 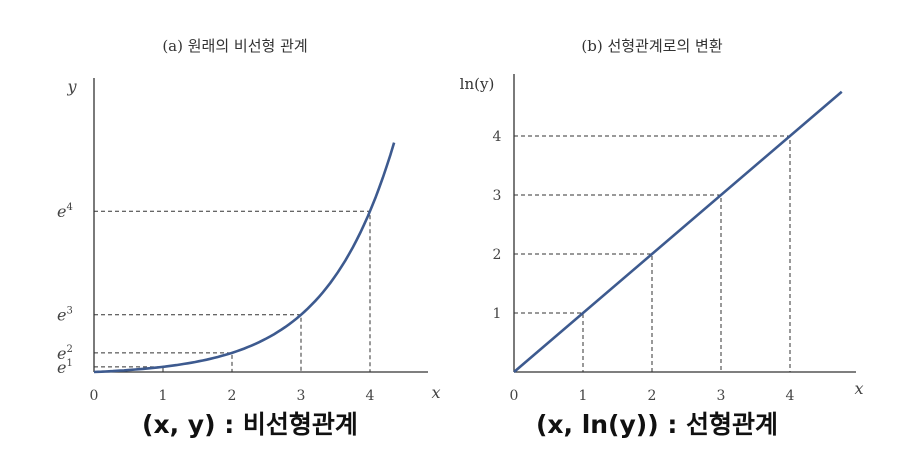 What do you see at coordinates (497, 225) in the screenshot?
I see `panel-b-y-ticks: 1 2 3 4` at bounding box center [497, 225].